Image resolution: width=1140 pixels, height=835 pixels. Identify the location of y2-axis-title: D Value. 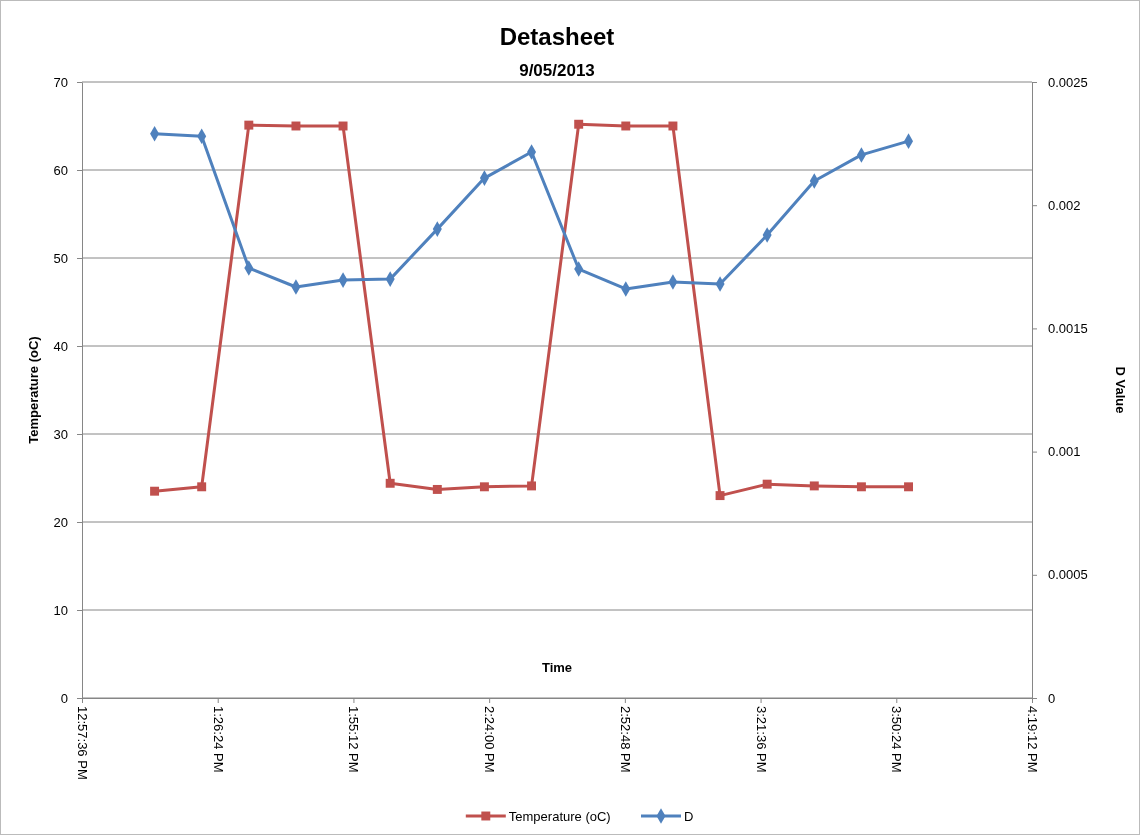
(1120, 390).